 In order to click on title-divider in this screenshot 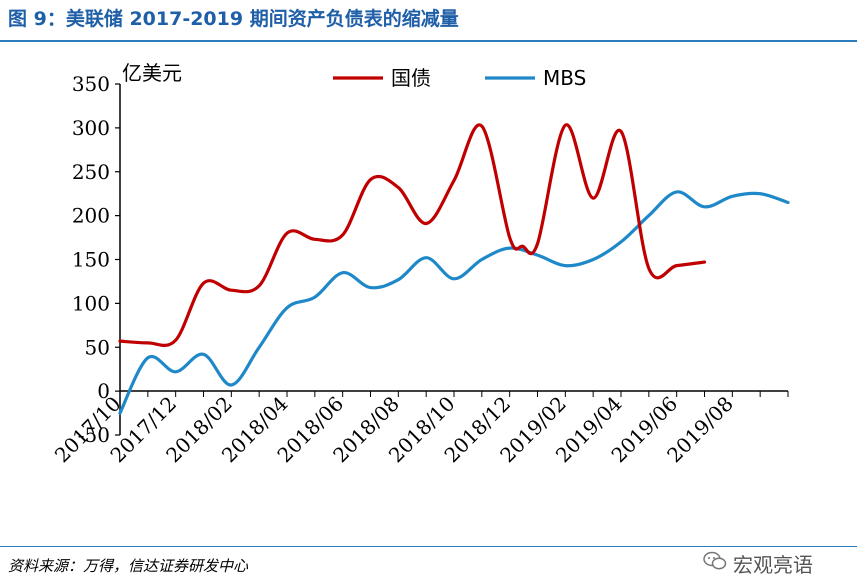, I will do `click(428, 41)`.